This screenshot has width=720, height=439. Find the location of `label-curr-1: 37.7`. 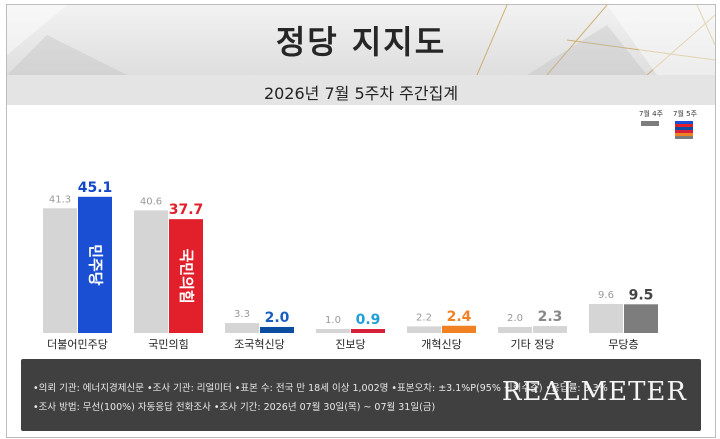

label-curr-1: 37.7 is located at coordinates (186, 210).